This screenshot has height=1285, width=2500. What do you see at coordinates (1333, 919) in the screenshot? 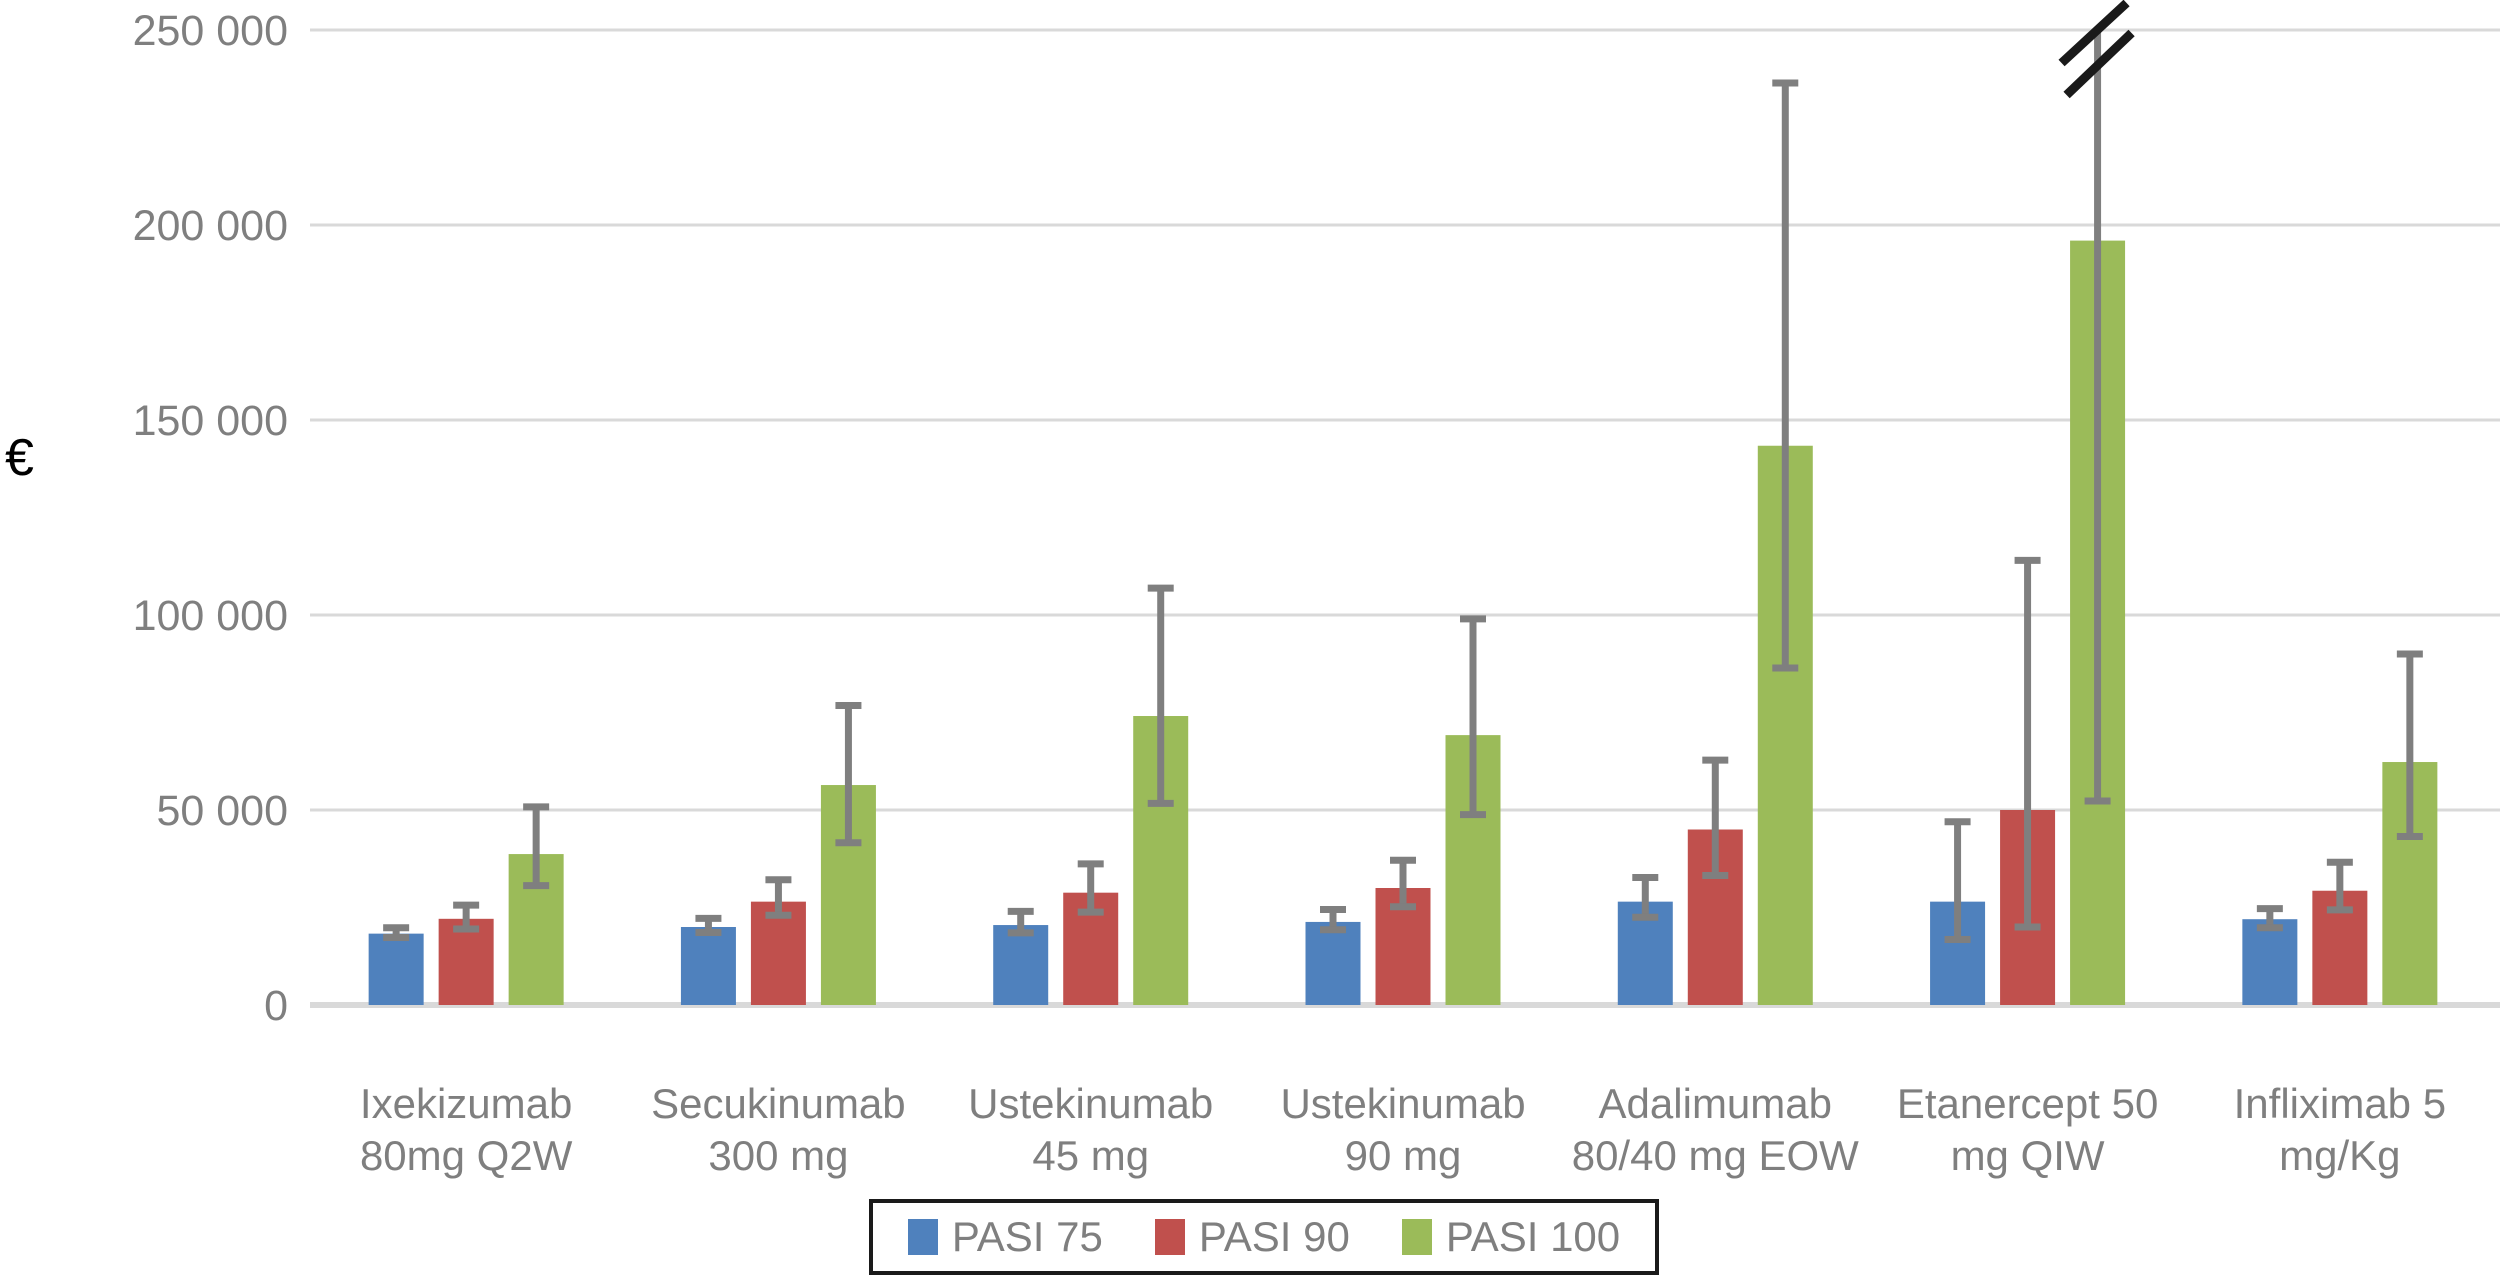
I see `error-bar-pasi-75-cat3` at bounding box center [1333, 919].